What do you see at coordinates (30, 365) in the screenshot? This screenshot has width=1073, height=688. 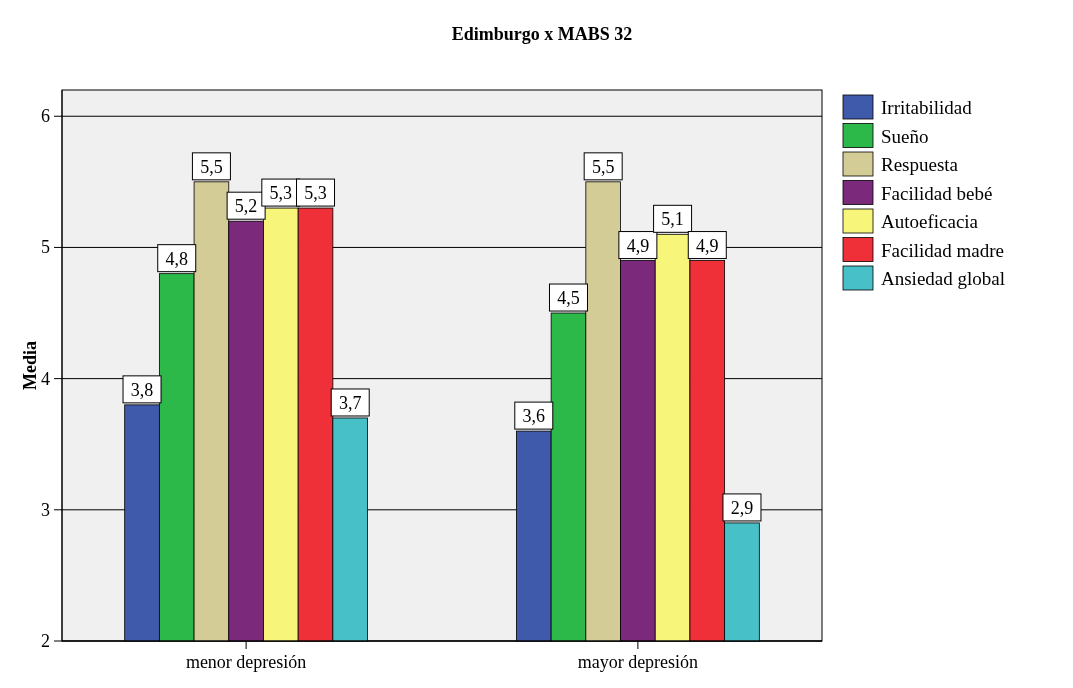 I see `y-axis-title: Media` at bounding box center [30, 365].